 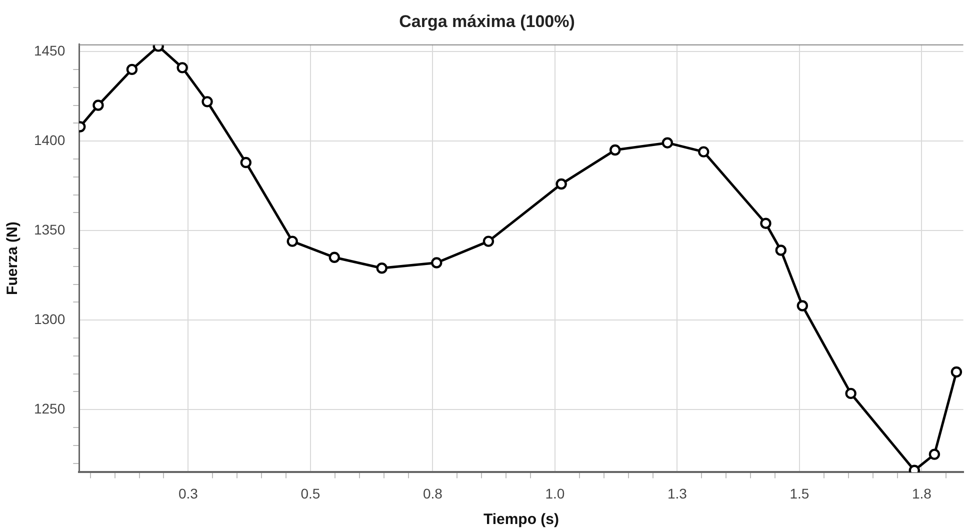 I want to click on x-tick-label: 1.8, so click(x=922, y=493).